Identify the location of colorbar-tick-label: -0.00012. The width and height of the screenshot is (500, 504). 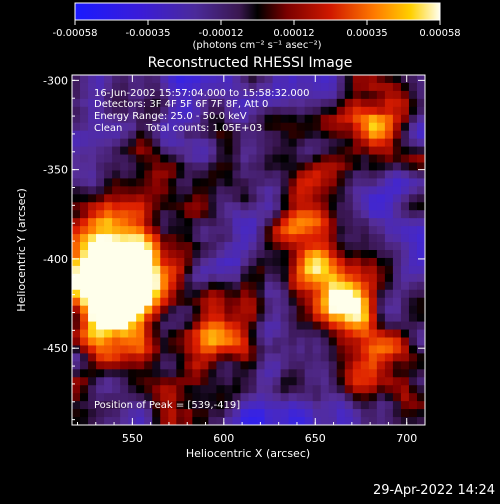
(221, 33).